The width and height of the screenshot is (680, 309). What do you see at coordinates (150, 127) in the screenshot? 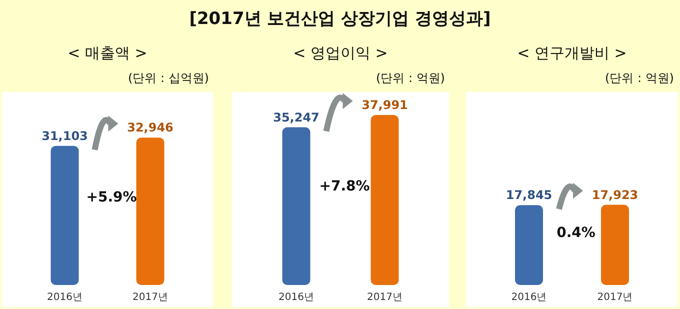
I see `data-label: 32,946` at bounding box center [150, 127].